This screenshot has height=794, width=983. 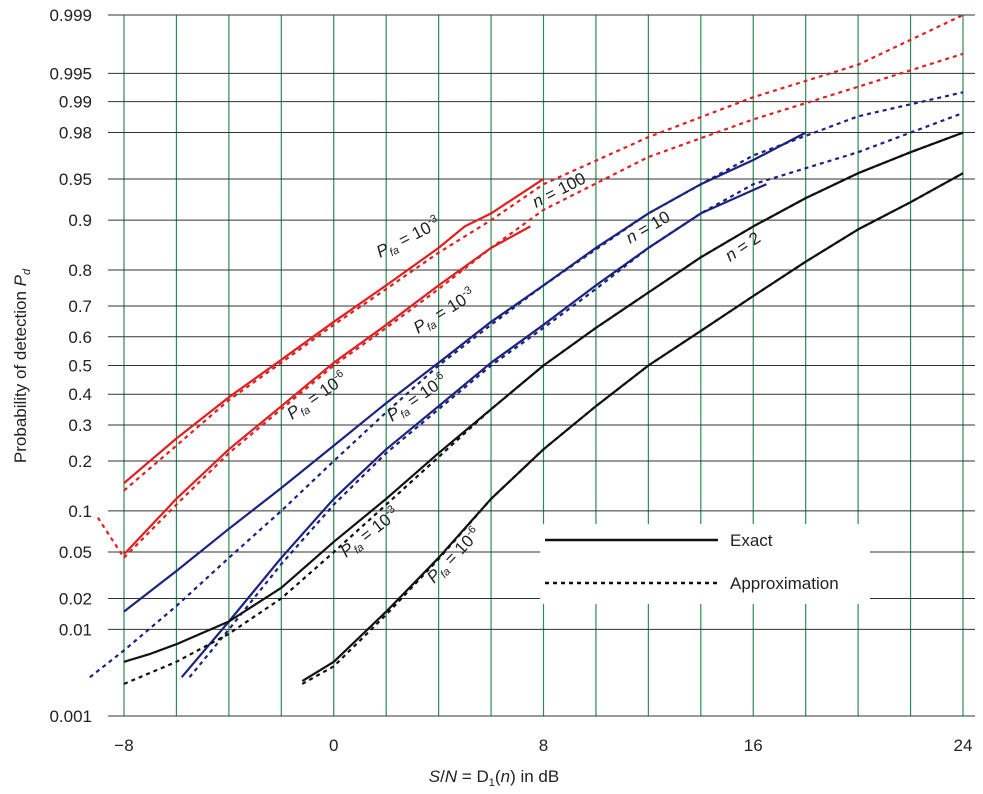 I want to click on x-tick-label: −8, so click(x=123, y=745).